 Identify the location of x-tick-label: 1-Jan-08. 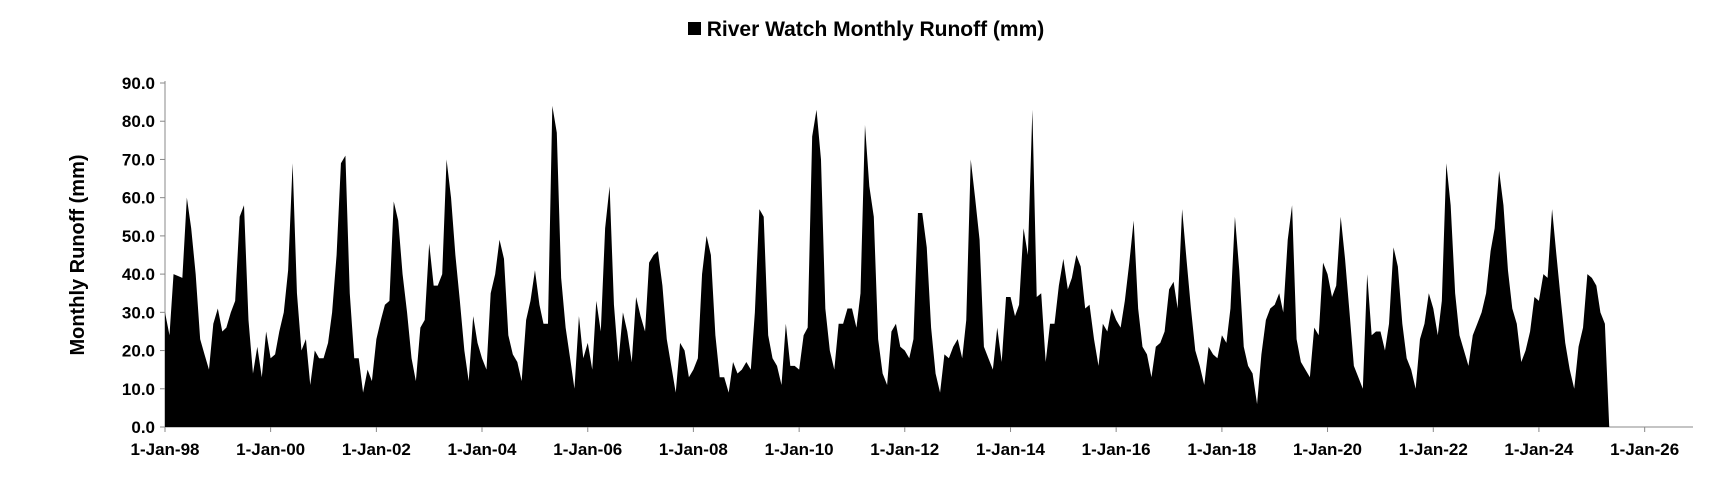
(693, 449).